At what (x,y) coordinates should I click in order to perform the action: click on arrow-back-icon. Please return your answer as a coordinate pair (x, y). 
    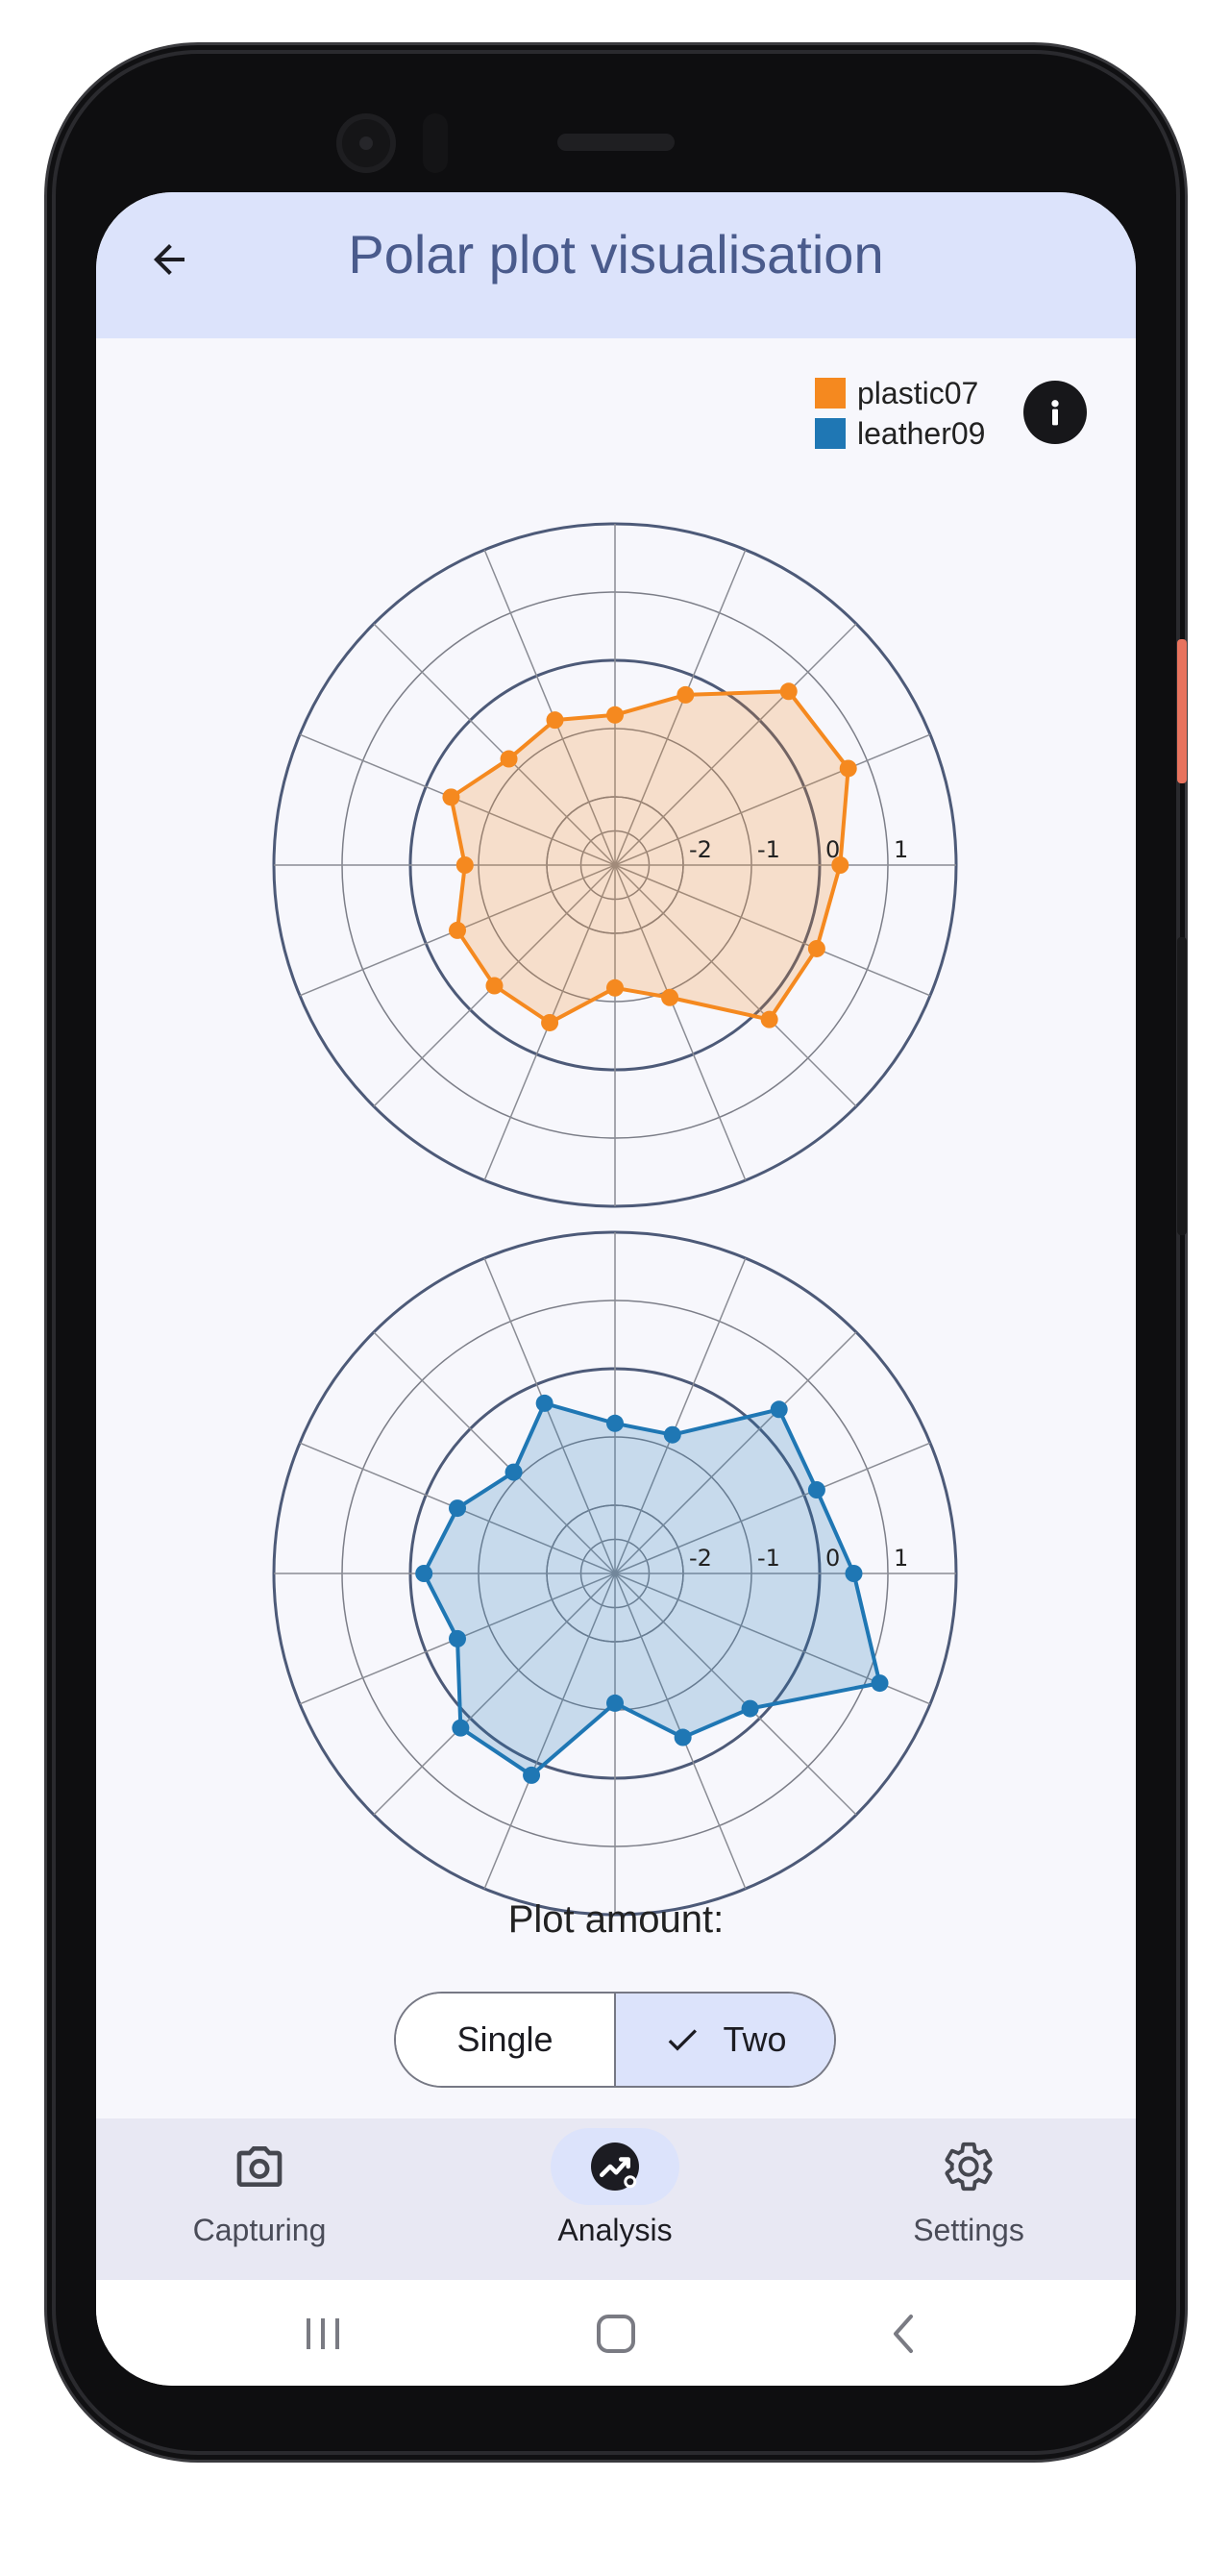
    Looking at the image, I should click on (169, 259).